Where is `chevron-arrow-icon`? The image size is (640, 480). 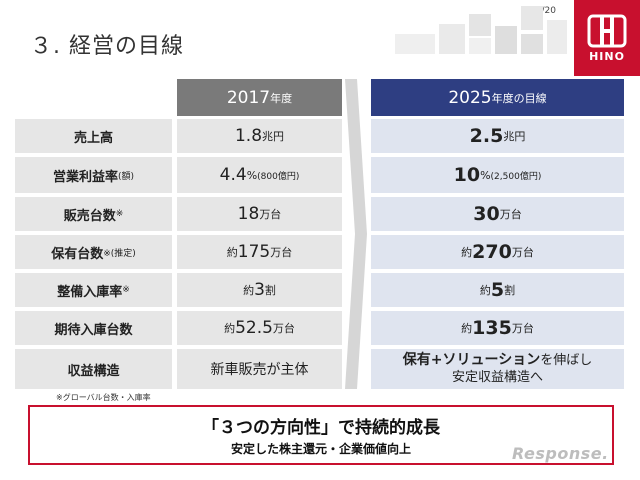 chevron-arrow-icon is located at coordinates (356, 234).